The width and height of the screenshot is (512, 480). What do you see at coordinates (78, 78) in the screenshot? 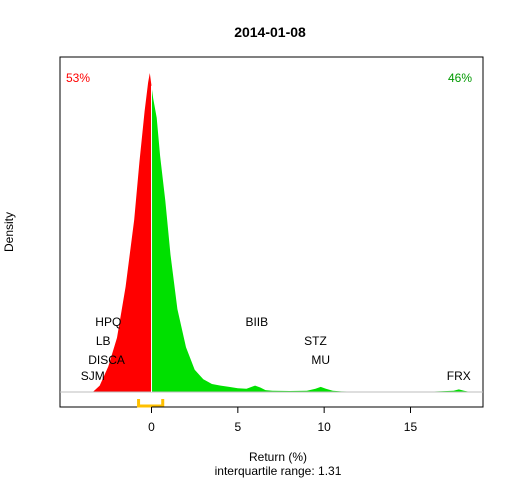
I see `neg-share-label: 53%` at bounding box center [78, 78].